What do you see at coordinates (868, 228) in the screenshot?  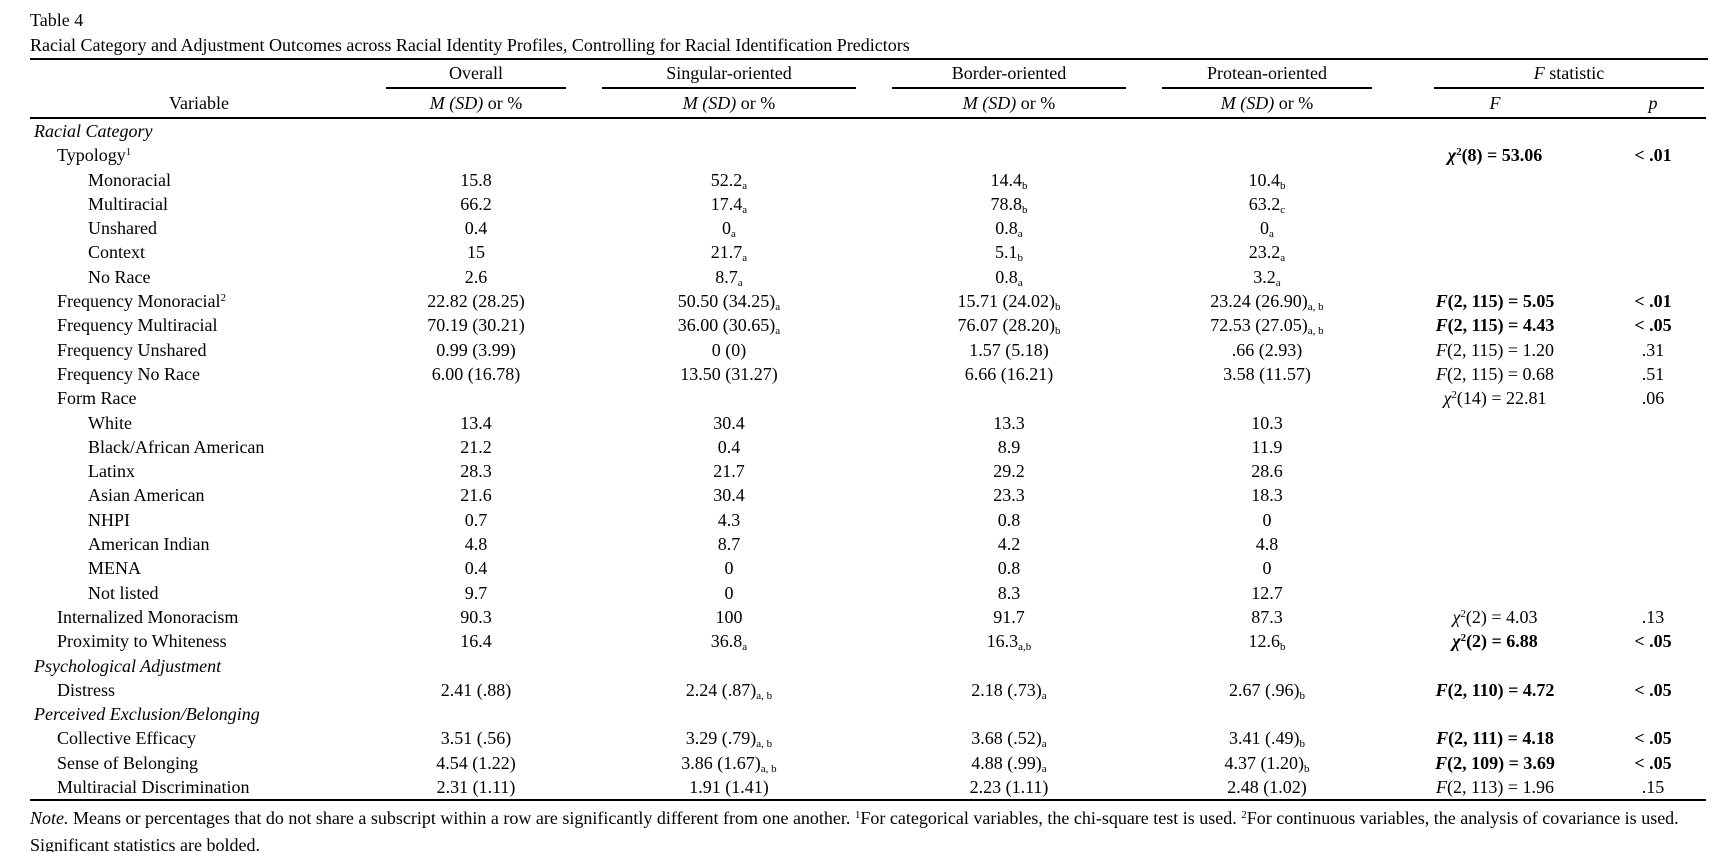 I see `table-row: Unshared 0.4 0a 0.8a 0a` at bounding box center [868, 228].